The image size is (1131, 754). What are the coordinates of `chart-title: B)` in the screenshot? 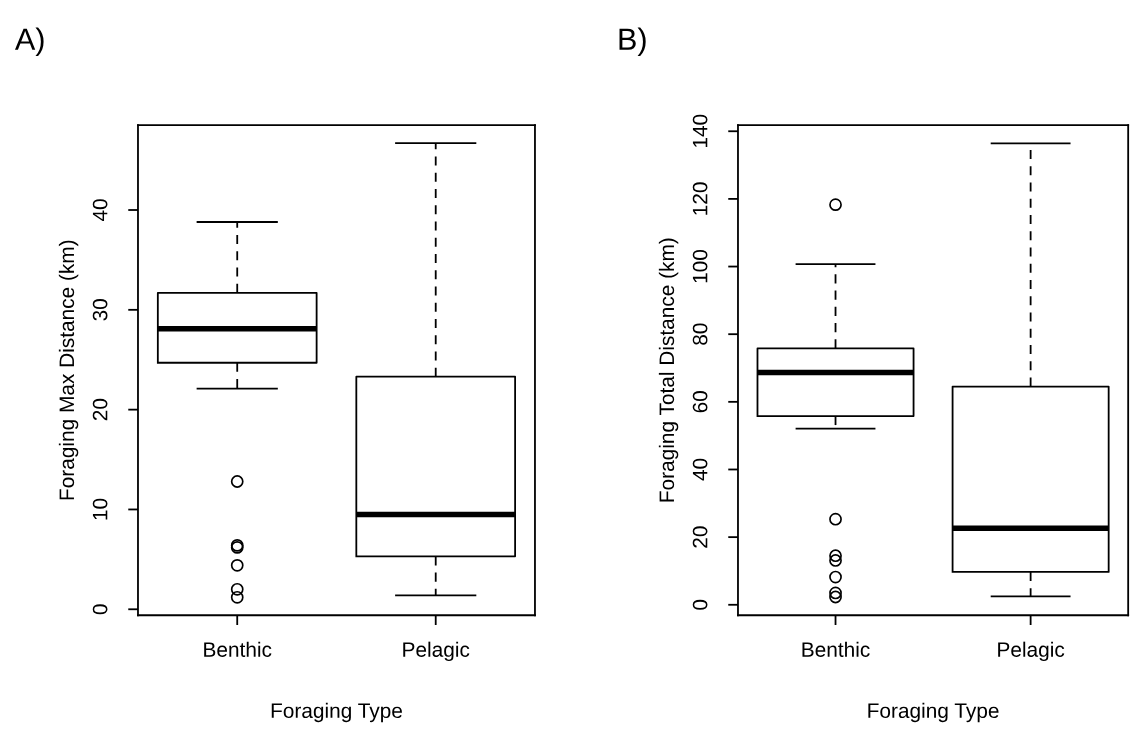 It's located at (632, 42).